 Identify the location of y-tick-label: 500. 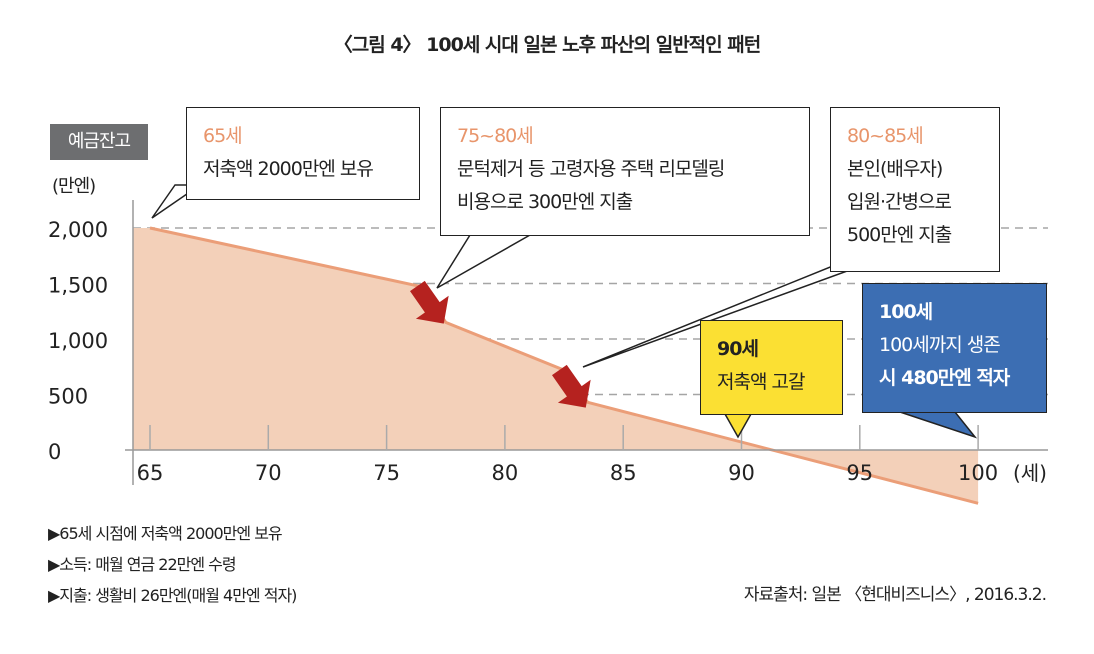
(68, 397).